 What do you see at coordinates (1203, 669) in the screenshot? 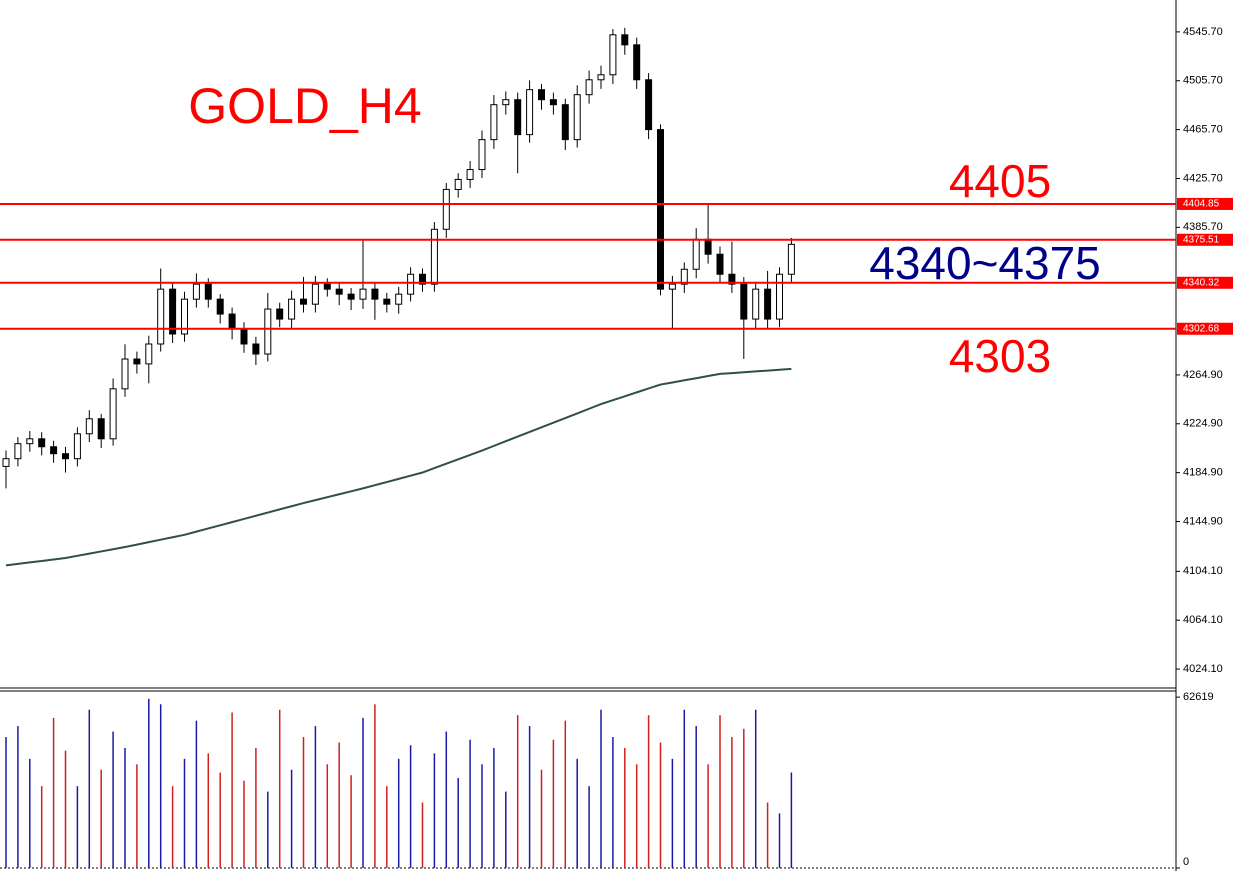
I see `y-tick-label: 4024.10` at bounding box center [1203, 669].